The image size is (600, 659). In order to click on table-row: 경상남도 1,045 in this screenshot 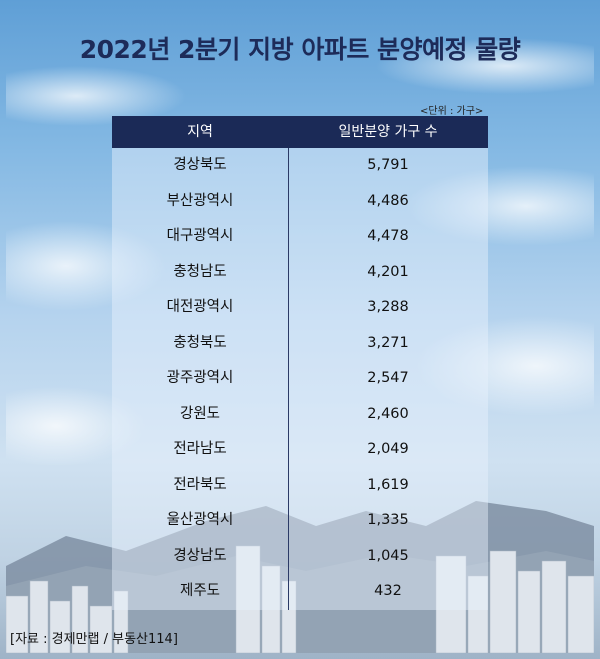, I will do `click(300, 556)`.